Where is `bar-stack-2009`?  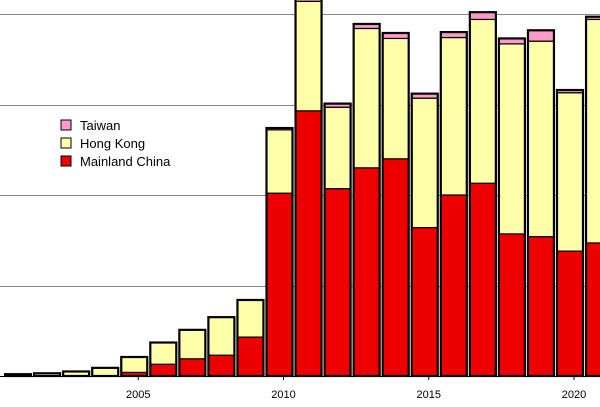 bar-stack-2009 is located at coordinates (250, 338).